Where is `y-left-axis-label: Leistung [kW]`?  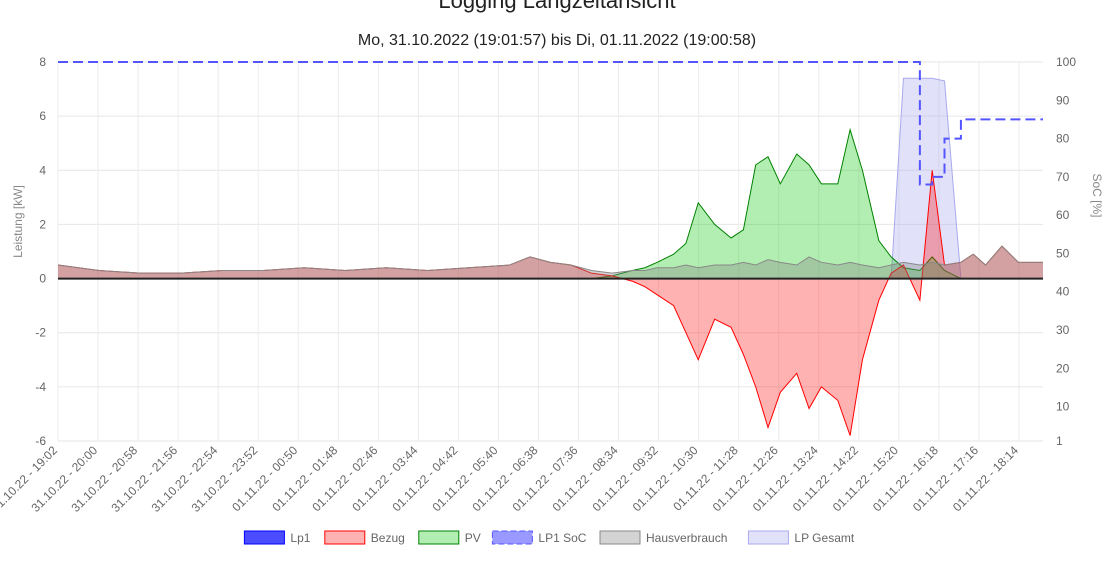
y-left-axis-label: Leistung [kW] is located at coordinates (18, 221).